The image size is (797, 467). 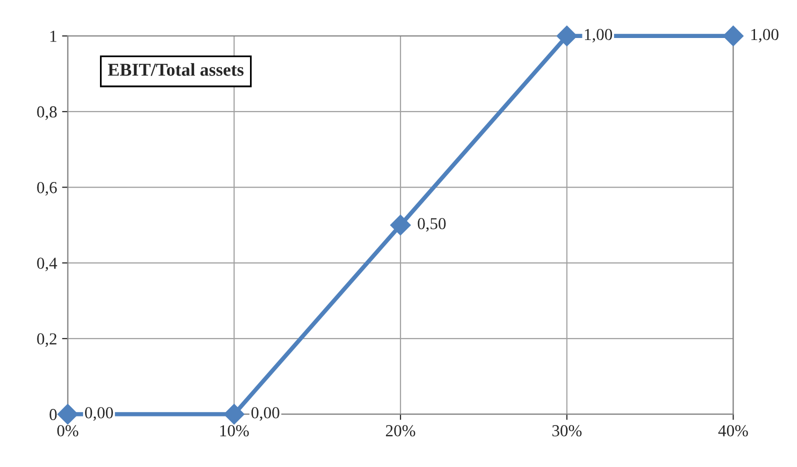 I want to click on y-tick-label: 1, so click(x=53, y=36).